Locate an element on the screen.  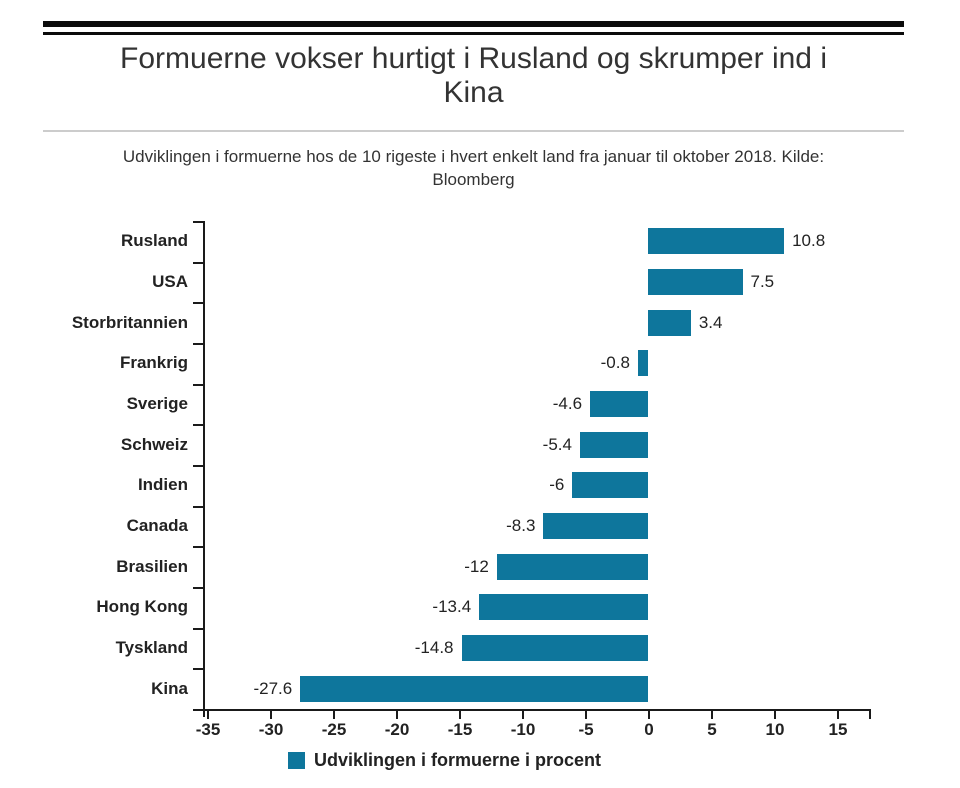
category-label: Indien is located at coordinates (162, 485).